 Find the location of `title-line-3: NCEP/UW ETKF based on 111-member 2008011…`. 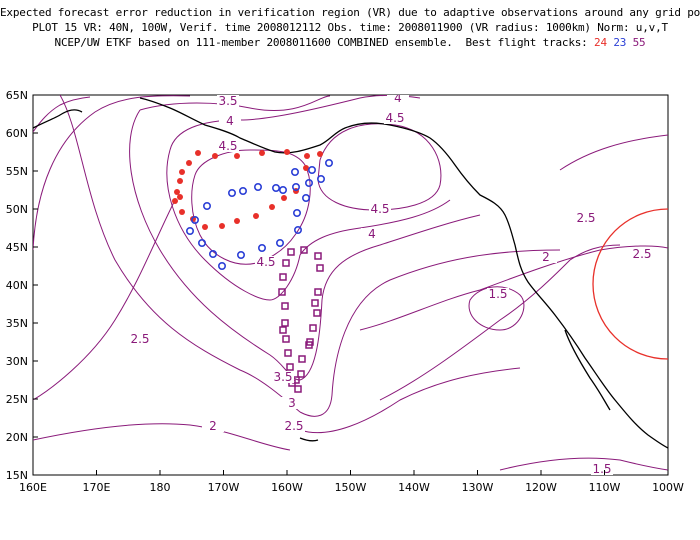

title-line-3: NCEP/UW ETKF based on 111-member 2008011… is located at coordinates (350, 42).